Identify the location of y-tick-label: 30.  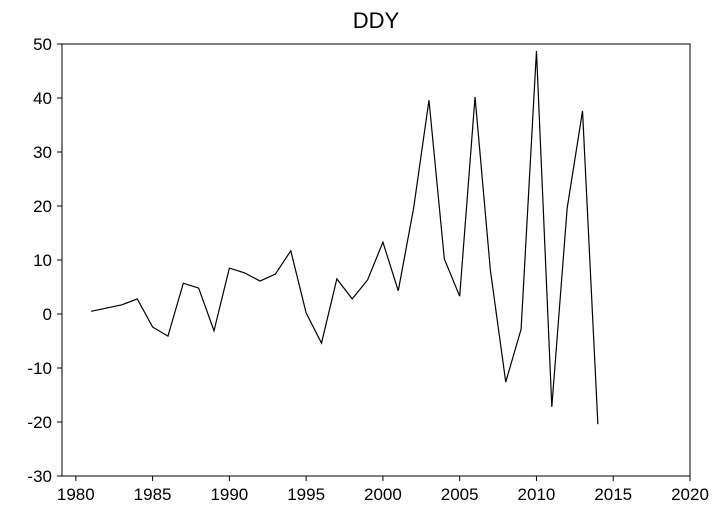
(42, 152).